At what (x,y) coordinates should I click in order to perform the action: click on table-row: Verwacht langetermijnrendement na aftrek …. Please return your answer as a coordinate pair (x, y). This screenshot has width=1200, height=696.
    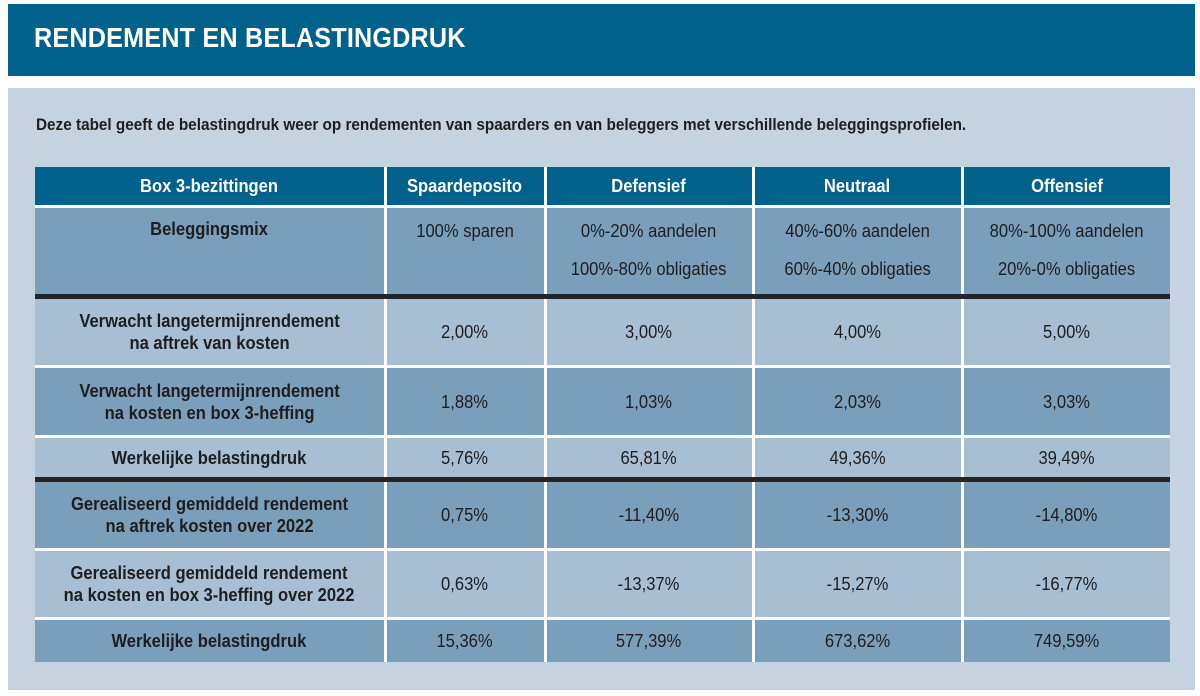
    Looking at the image, I should click on (602, 331).